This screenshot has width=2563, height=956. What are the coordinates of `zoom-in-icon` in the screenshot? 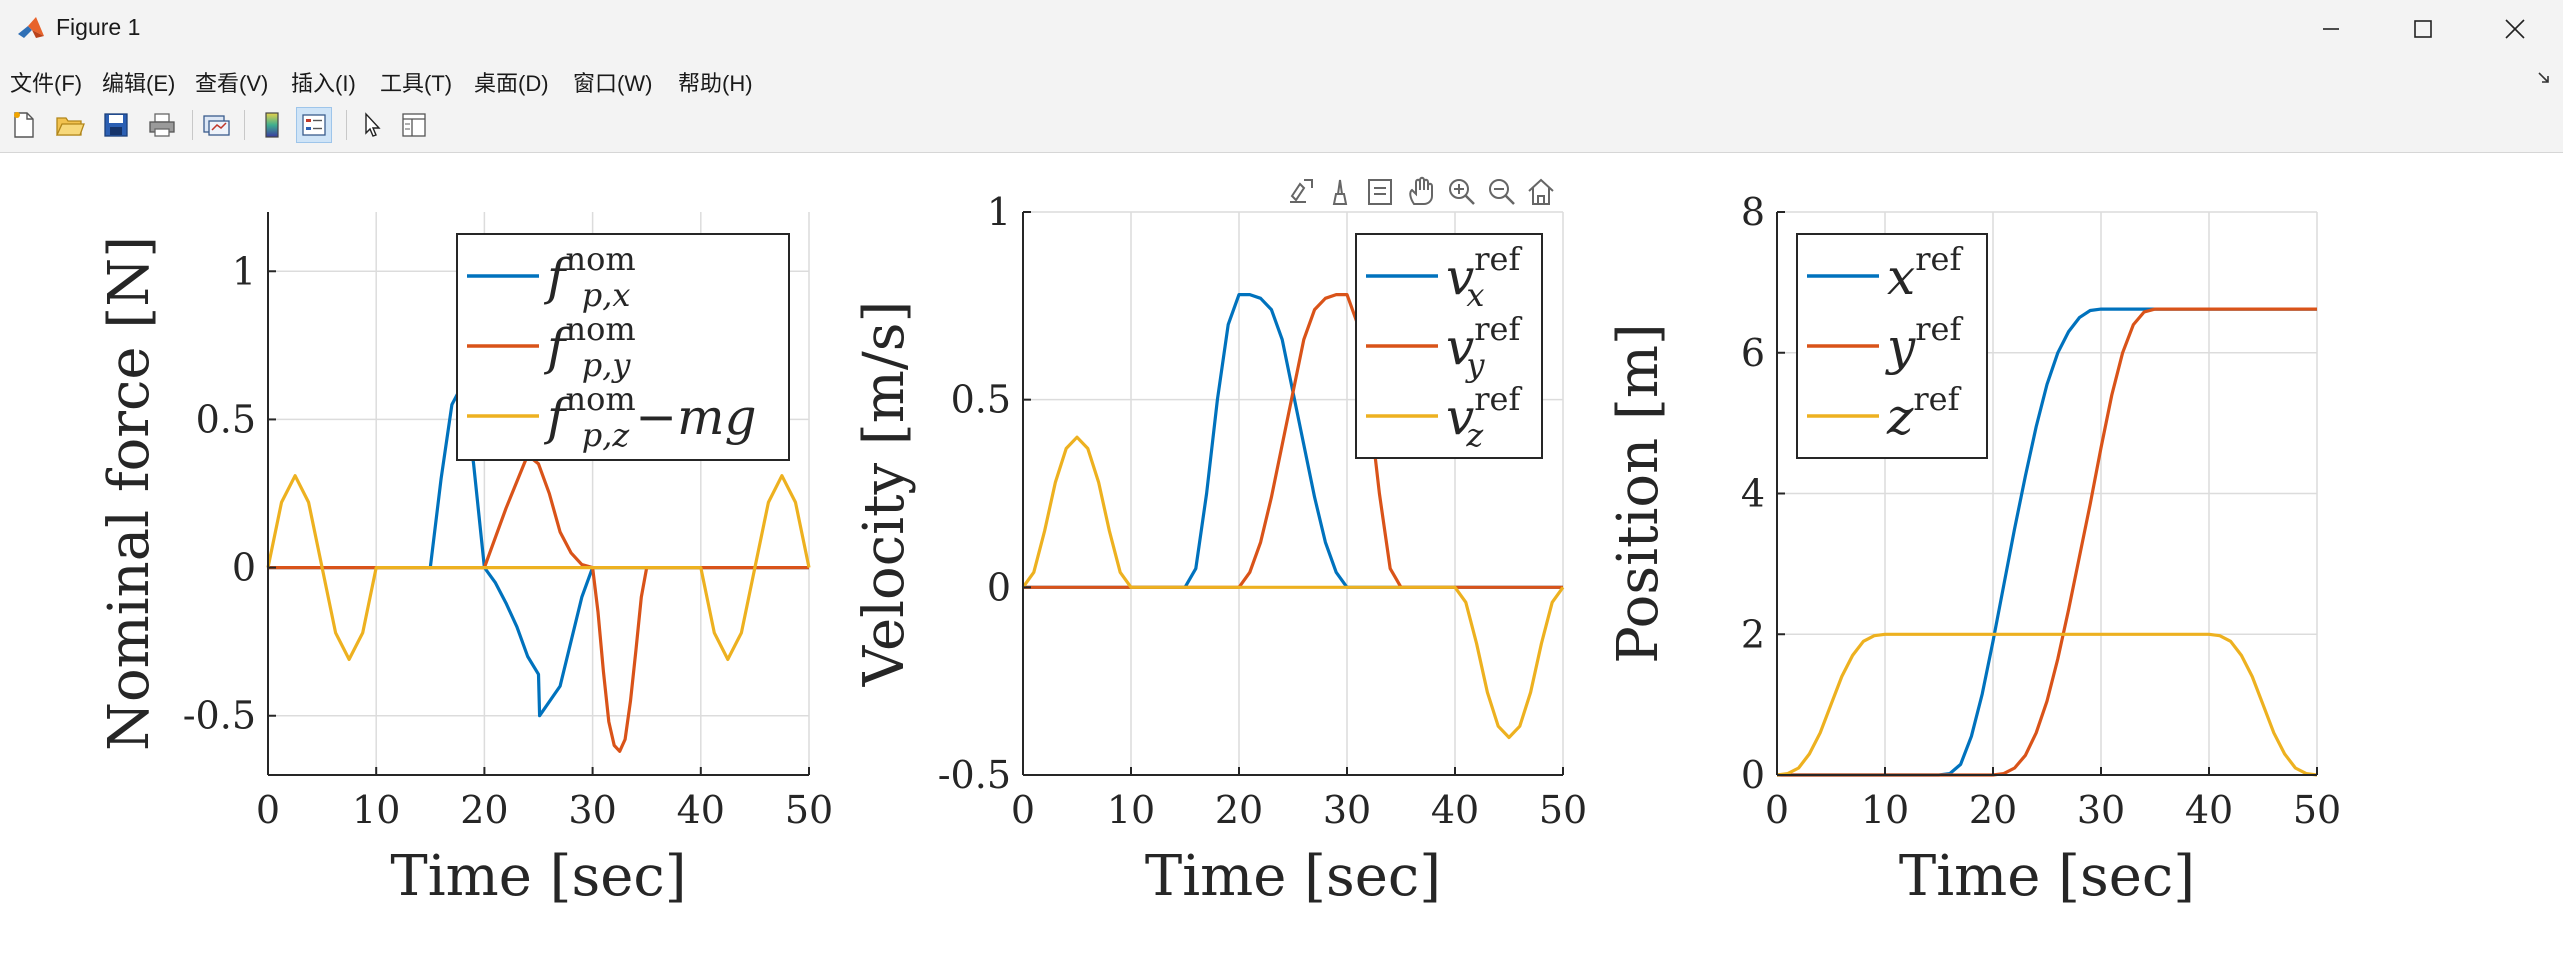 It's located at (1462, 192).